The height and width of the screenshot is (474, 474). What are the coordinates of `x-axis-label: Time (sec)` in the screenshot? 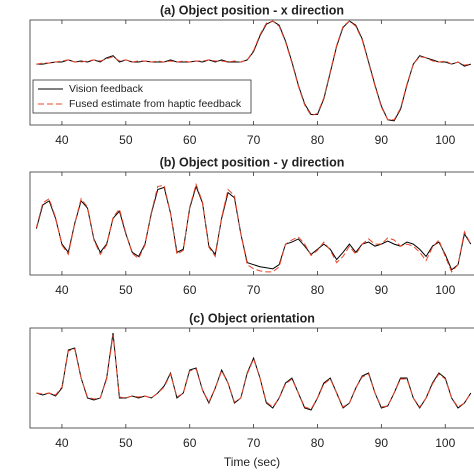 It's located at (252, 462).